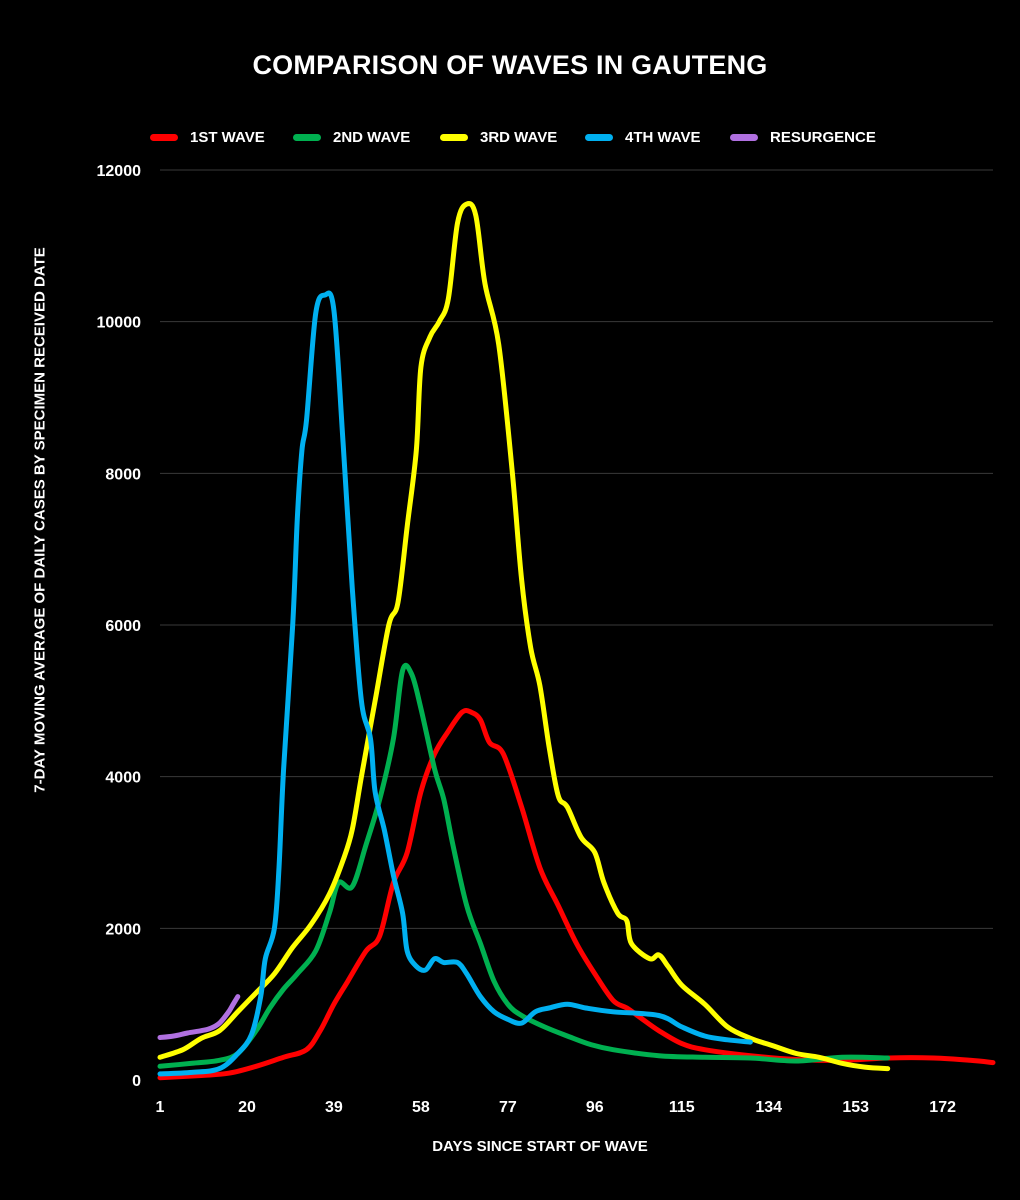  I want to click on legend-label-3rd-wave: 3RD WAVE, so click(519, 137).